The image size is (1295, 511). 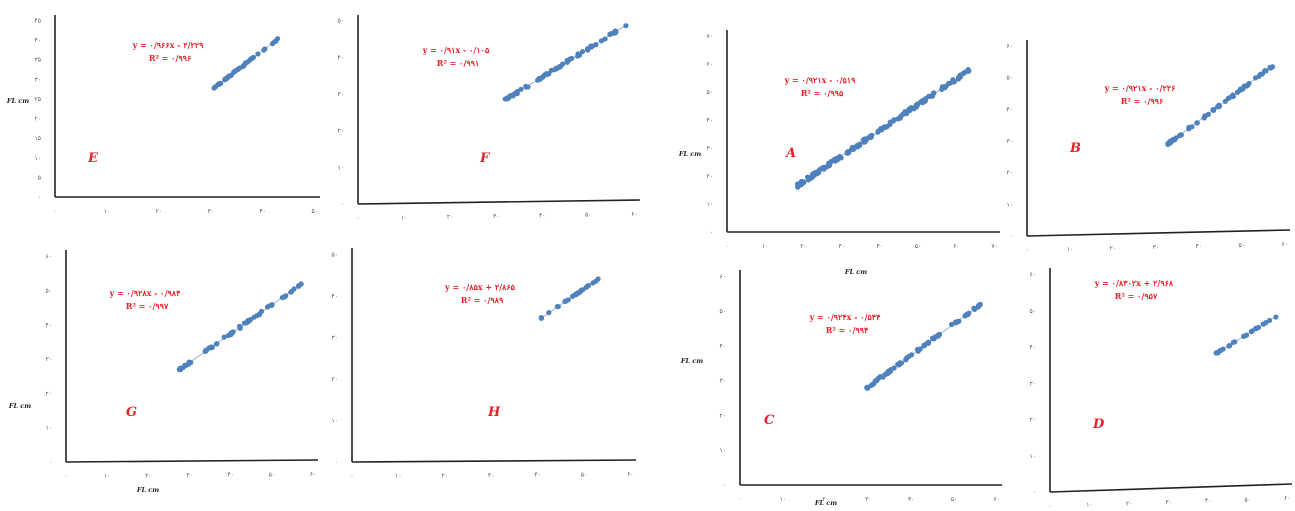 What do you see at coordinates (499, 202) in the screenshot?
I see `x-axis` at bounding box center [499, 202].